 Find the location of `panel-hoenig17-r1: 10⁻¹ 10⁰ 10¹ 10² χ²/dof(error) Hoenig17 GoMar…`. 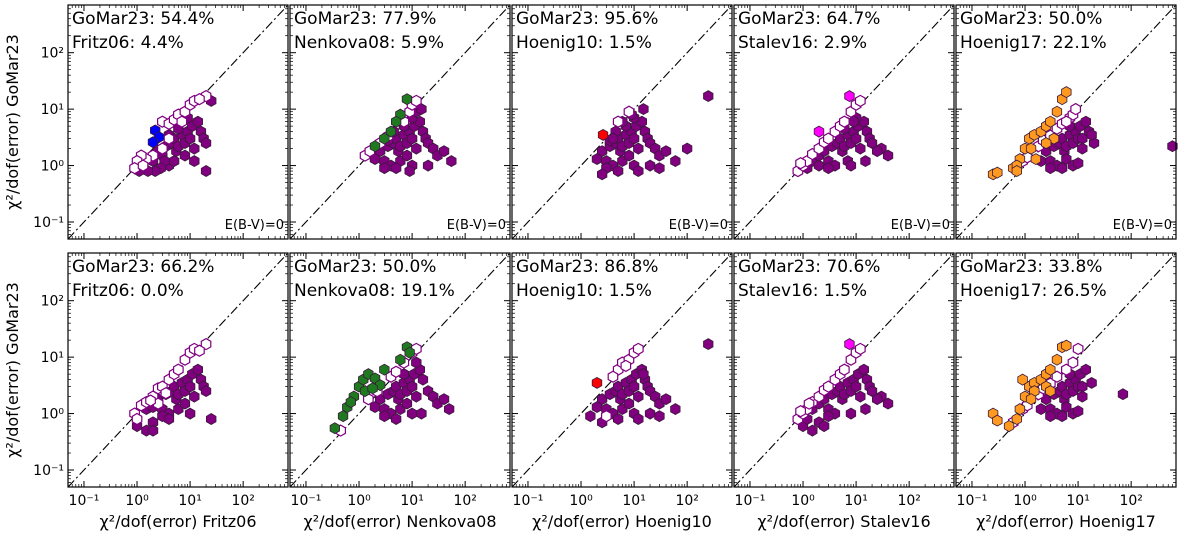

panel-hoenig17-r1: 10⁻¹ 10⁰ 10¹ 10² χ²/dof(error) Hoenig17 GoMar… is located at coordinates (1066, 391).